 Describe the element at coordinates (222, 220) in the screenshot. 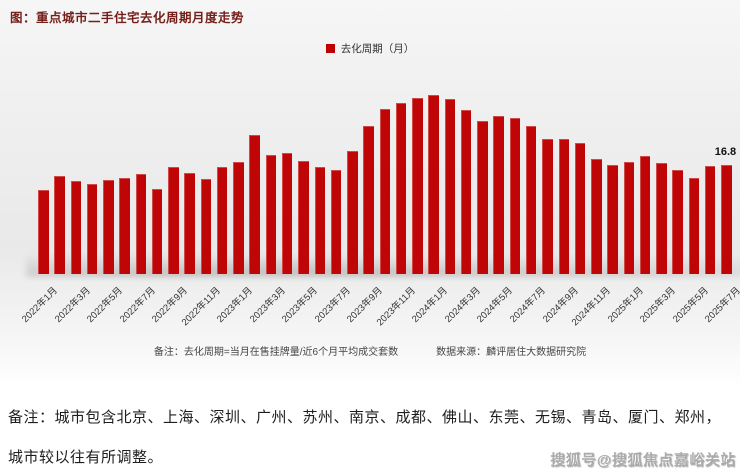

I see `bar-2022年12月` at that location.